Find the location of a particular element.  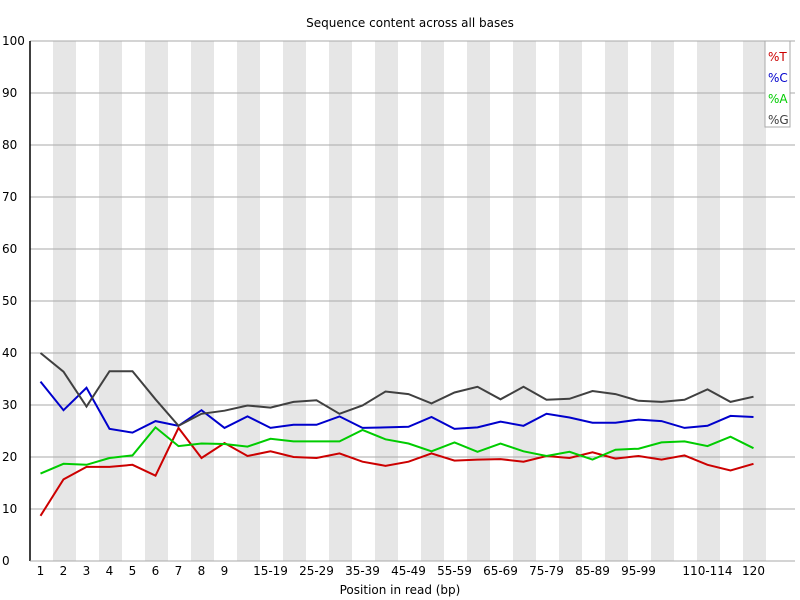

y-tick-label: 100 is located at coordinates (13, 41).